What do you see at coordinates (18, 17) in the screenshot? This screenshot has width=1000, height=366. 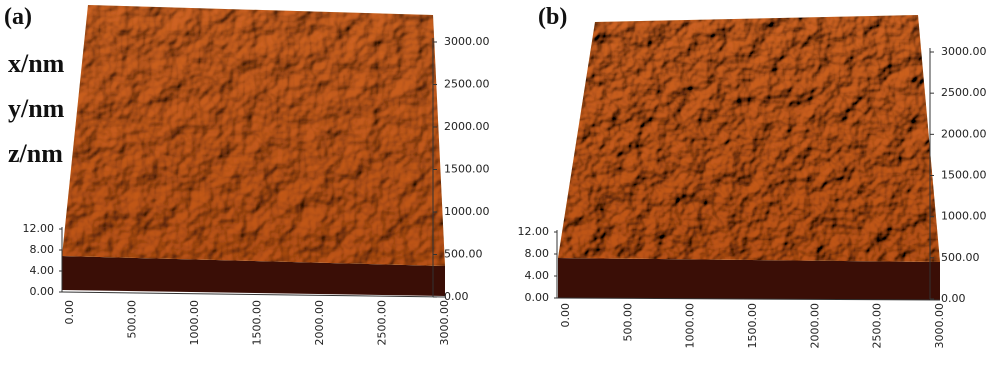 I see `panel-label: (a)` at bounding box center [18, 17].